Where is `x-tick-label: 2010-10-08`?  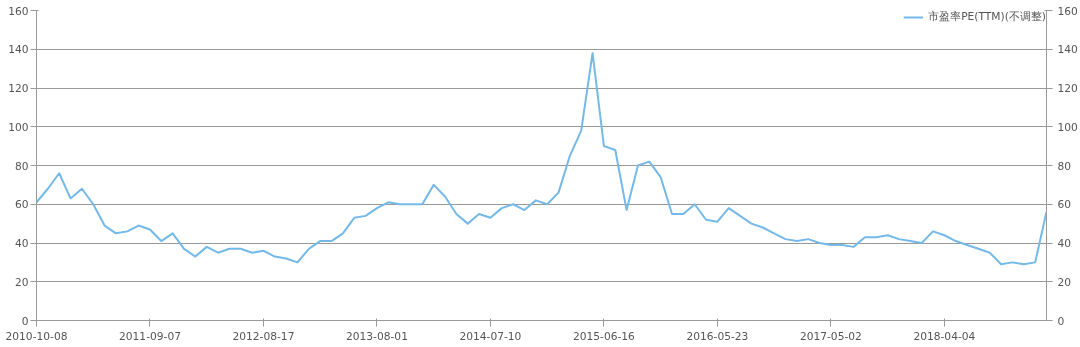
x-tick-label: 2010-10-08 is located at coordinates (36, 336).